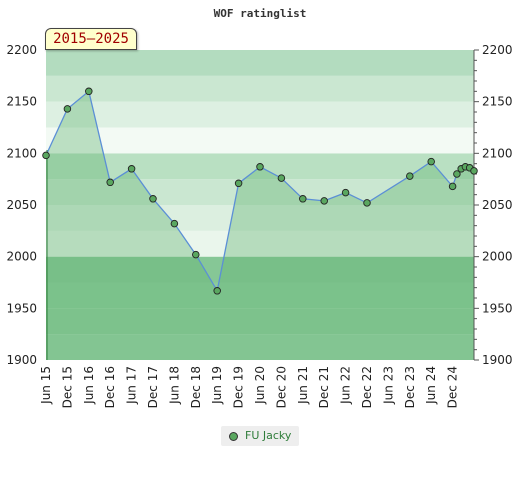 The width and height of the screenshot is (520, 480). I want to click on x-tick-label: Dec 18, so click(196, 387).